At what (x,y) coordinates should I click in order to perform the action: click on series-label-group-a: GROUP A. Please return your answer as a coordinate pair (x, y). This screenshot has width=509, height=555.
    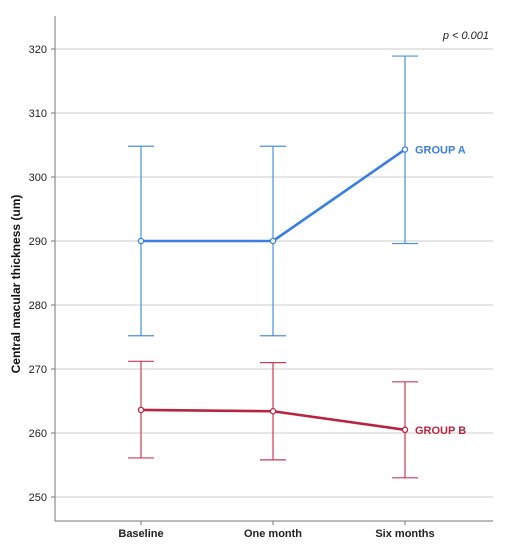
    Looking at the image, I should click on (440, 150).